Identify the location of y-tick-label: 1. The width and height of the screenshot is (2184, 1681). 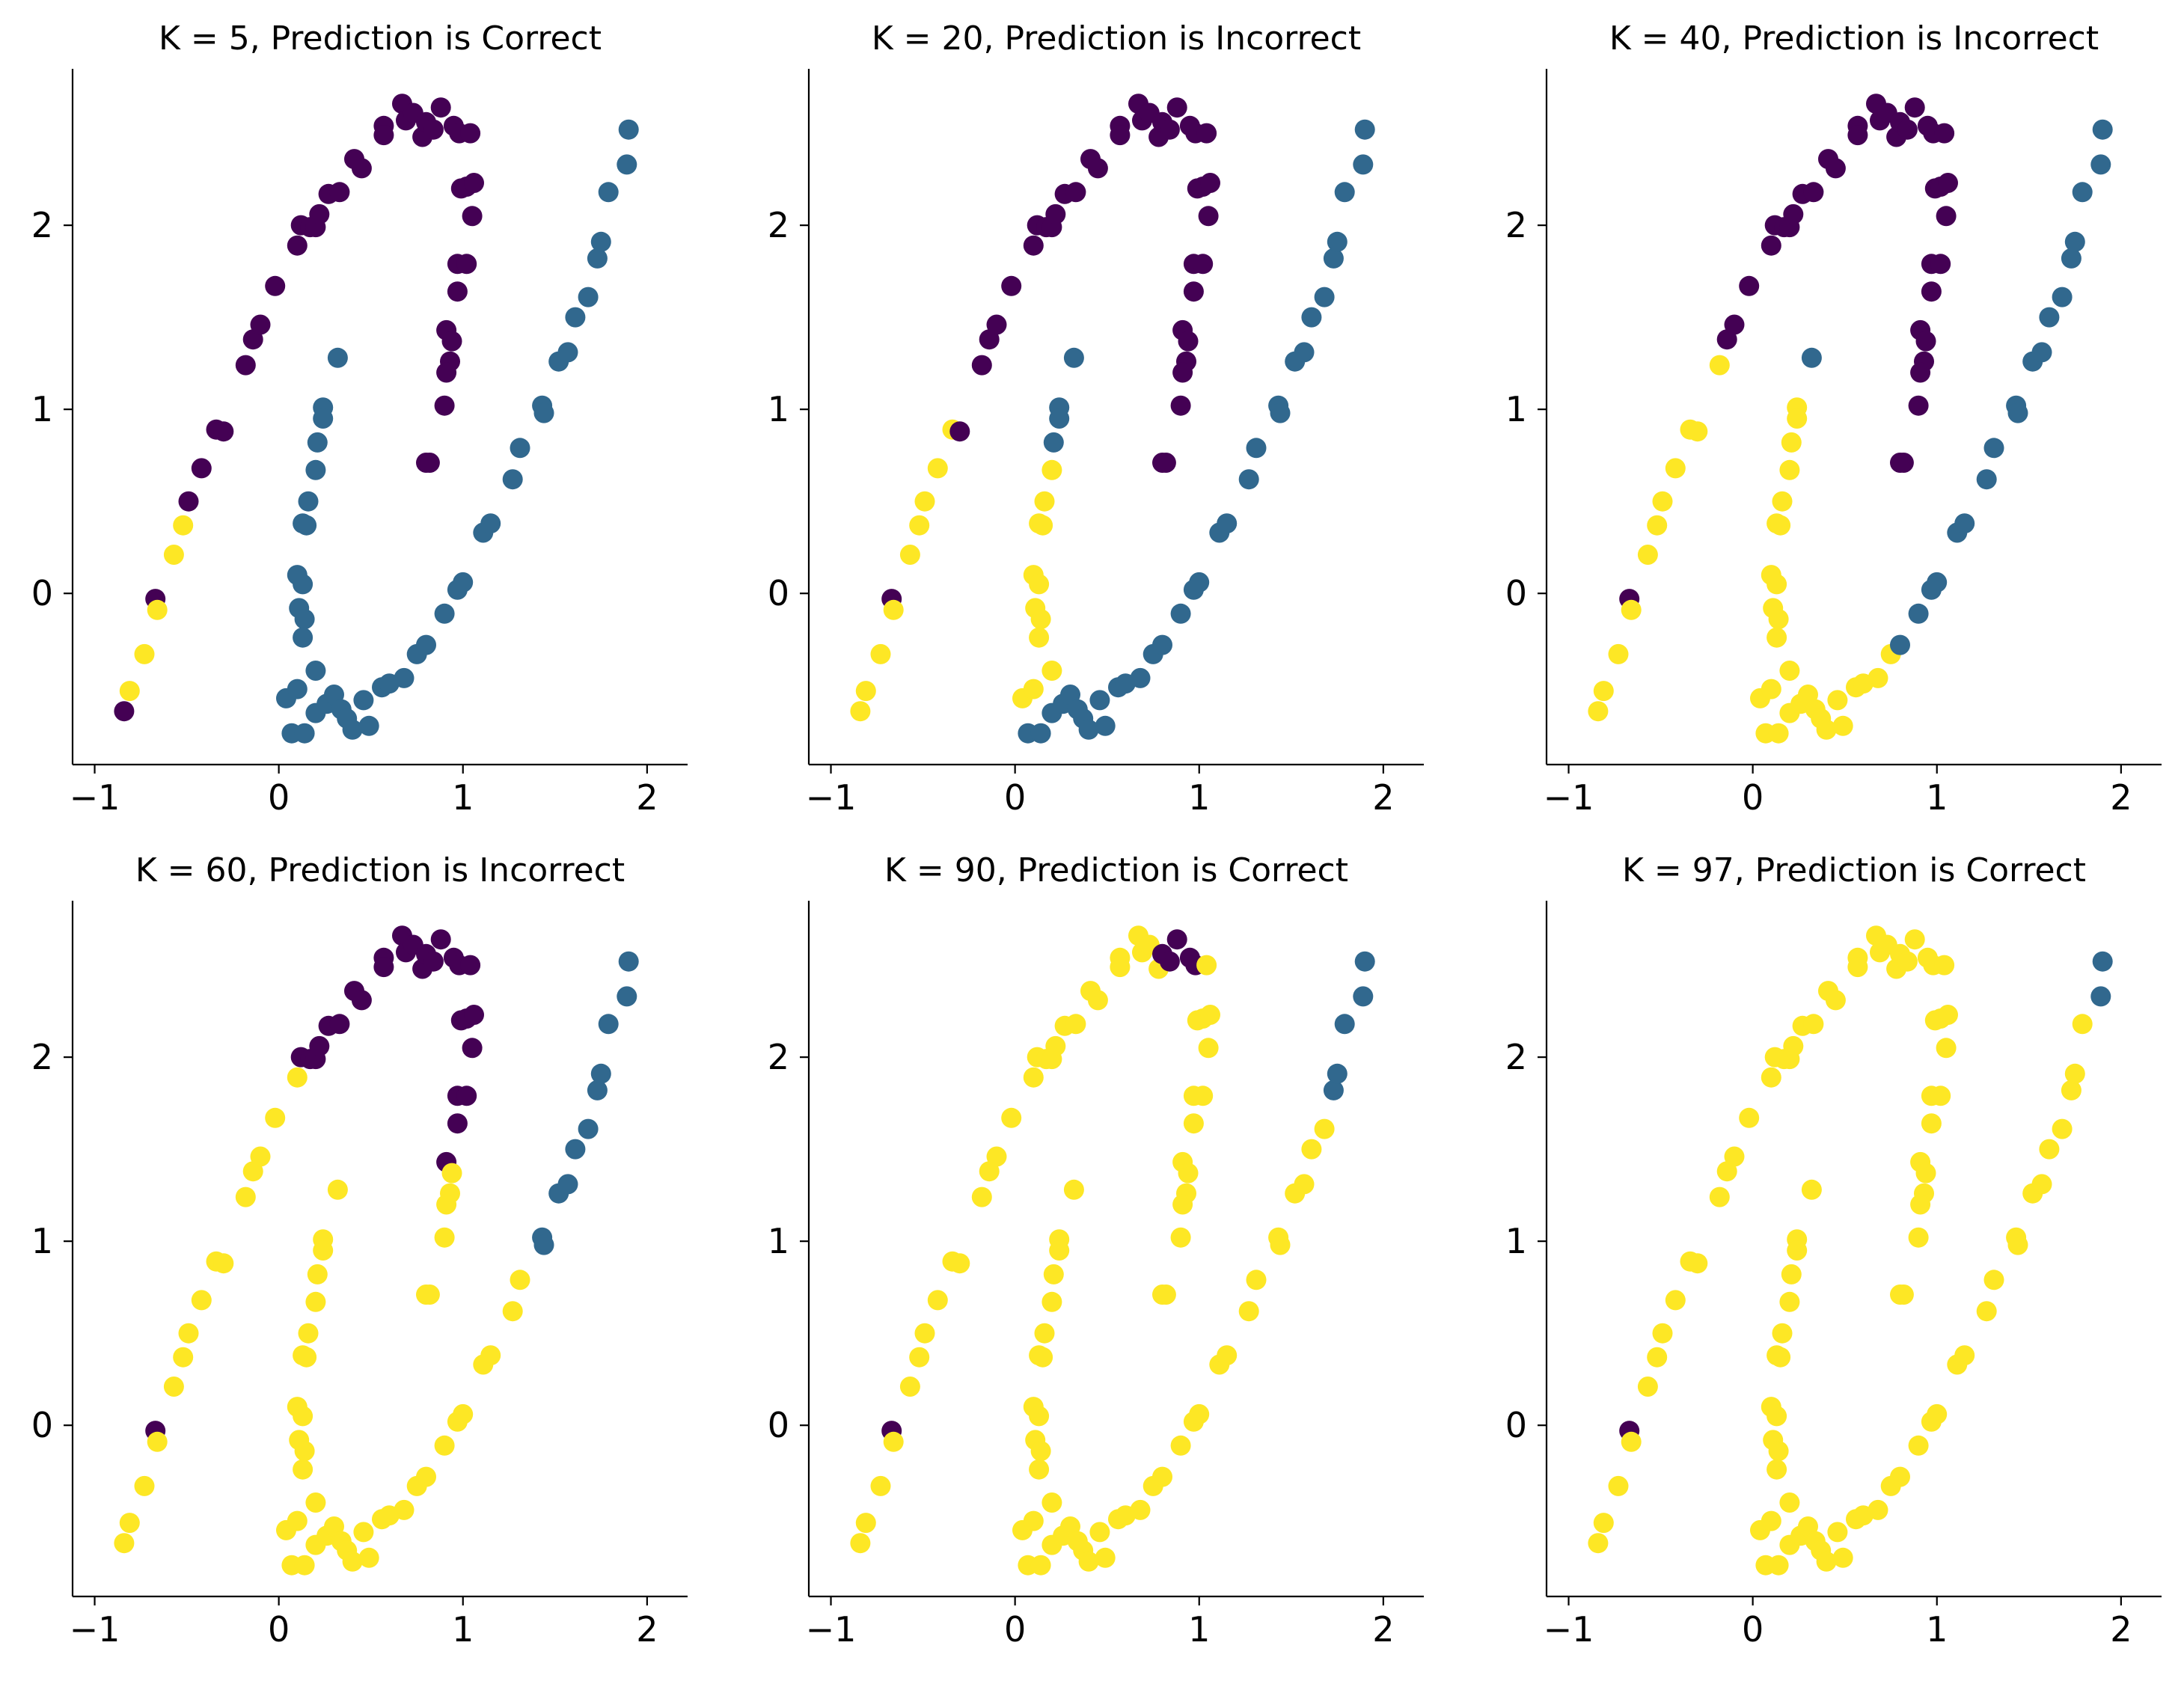
(42, 1241).